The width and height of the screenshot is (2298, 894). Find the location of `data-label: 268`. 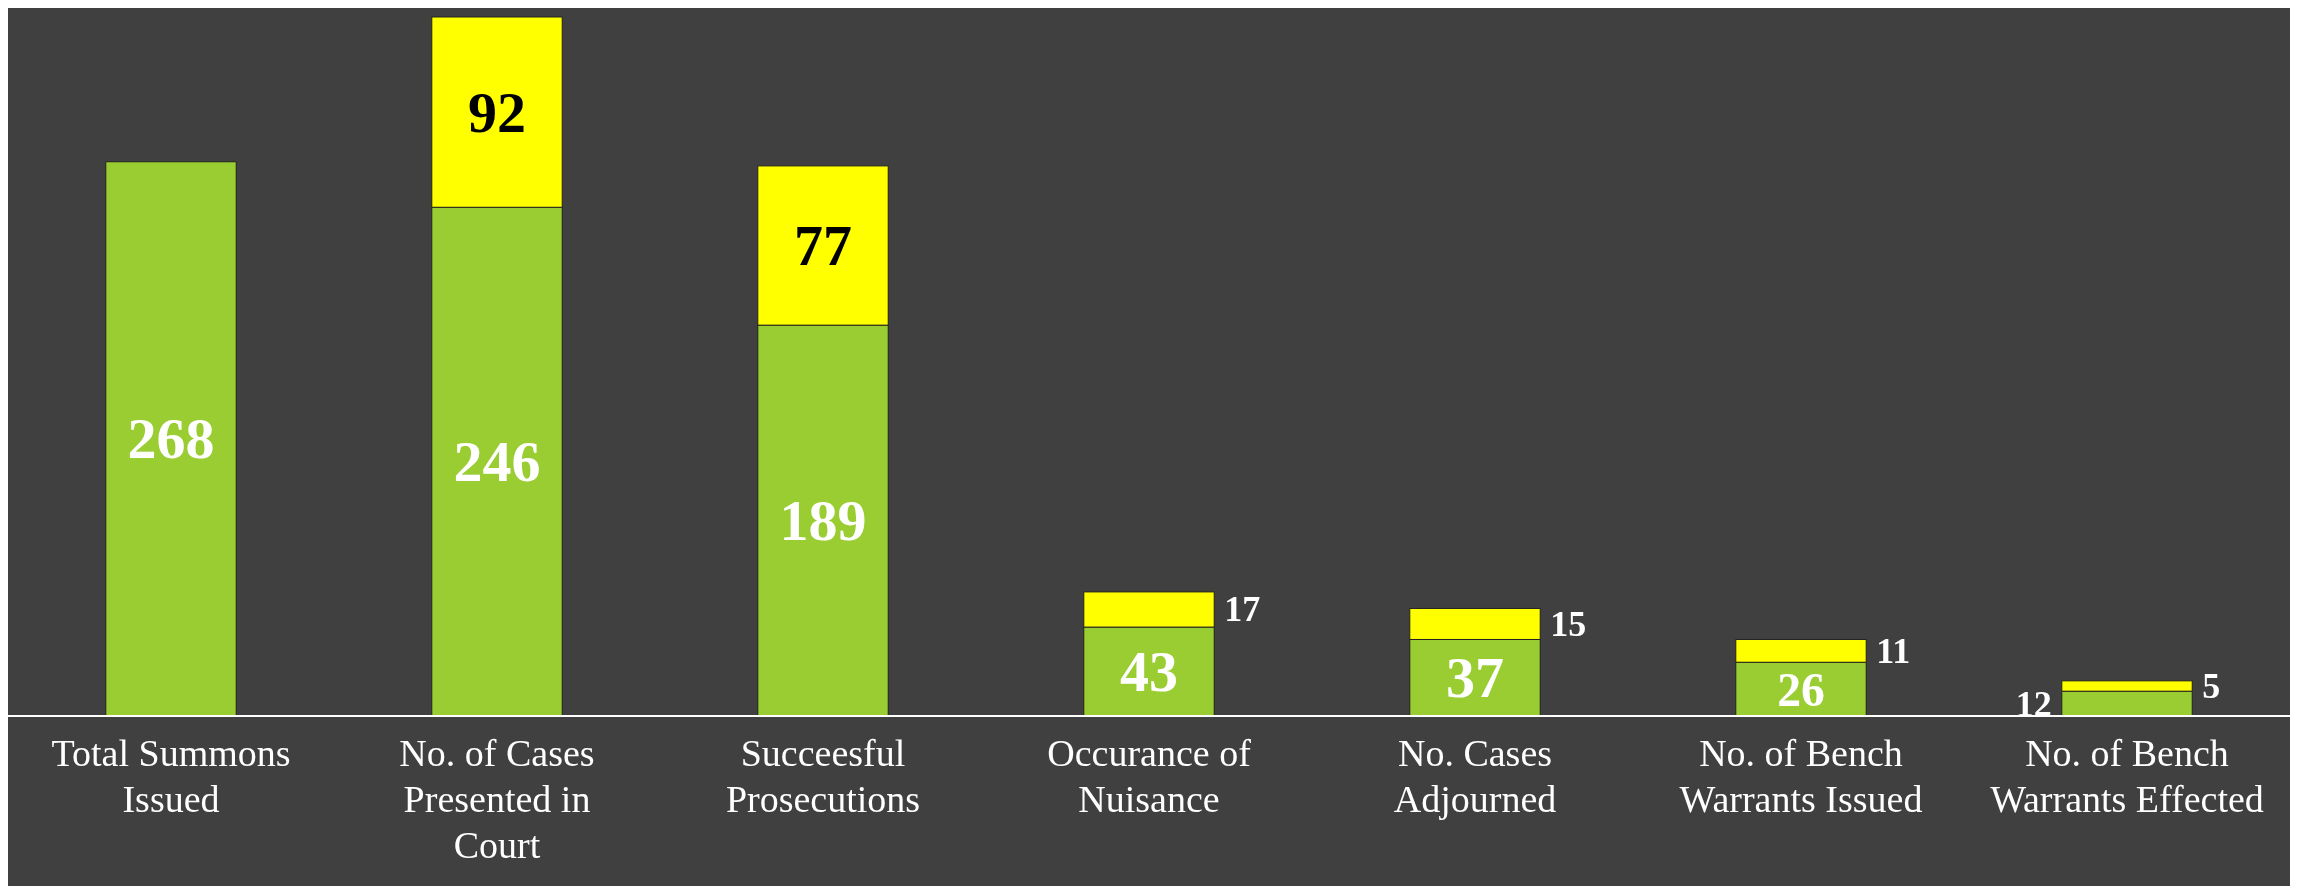

data-label: 268 is located at coordinates (171, 439).